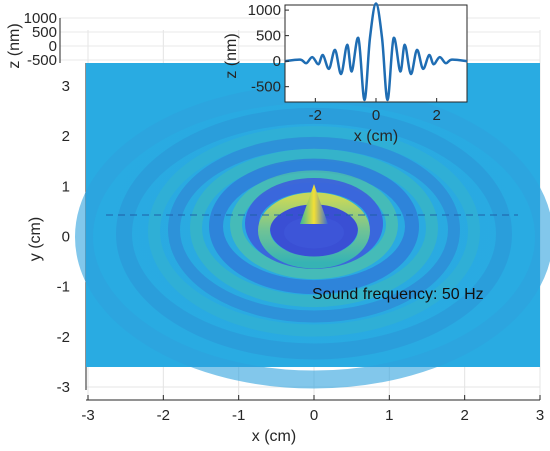 This screenshot has width=550, height=451. What do you see at coordinates (63, 387) in the screenshot?
I see `y-tick-label: -3` at bounding box center [63, 387].